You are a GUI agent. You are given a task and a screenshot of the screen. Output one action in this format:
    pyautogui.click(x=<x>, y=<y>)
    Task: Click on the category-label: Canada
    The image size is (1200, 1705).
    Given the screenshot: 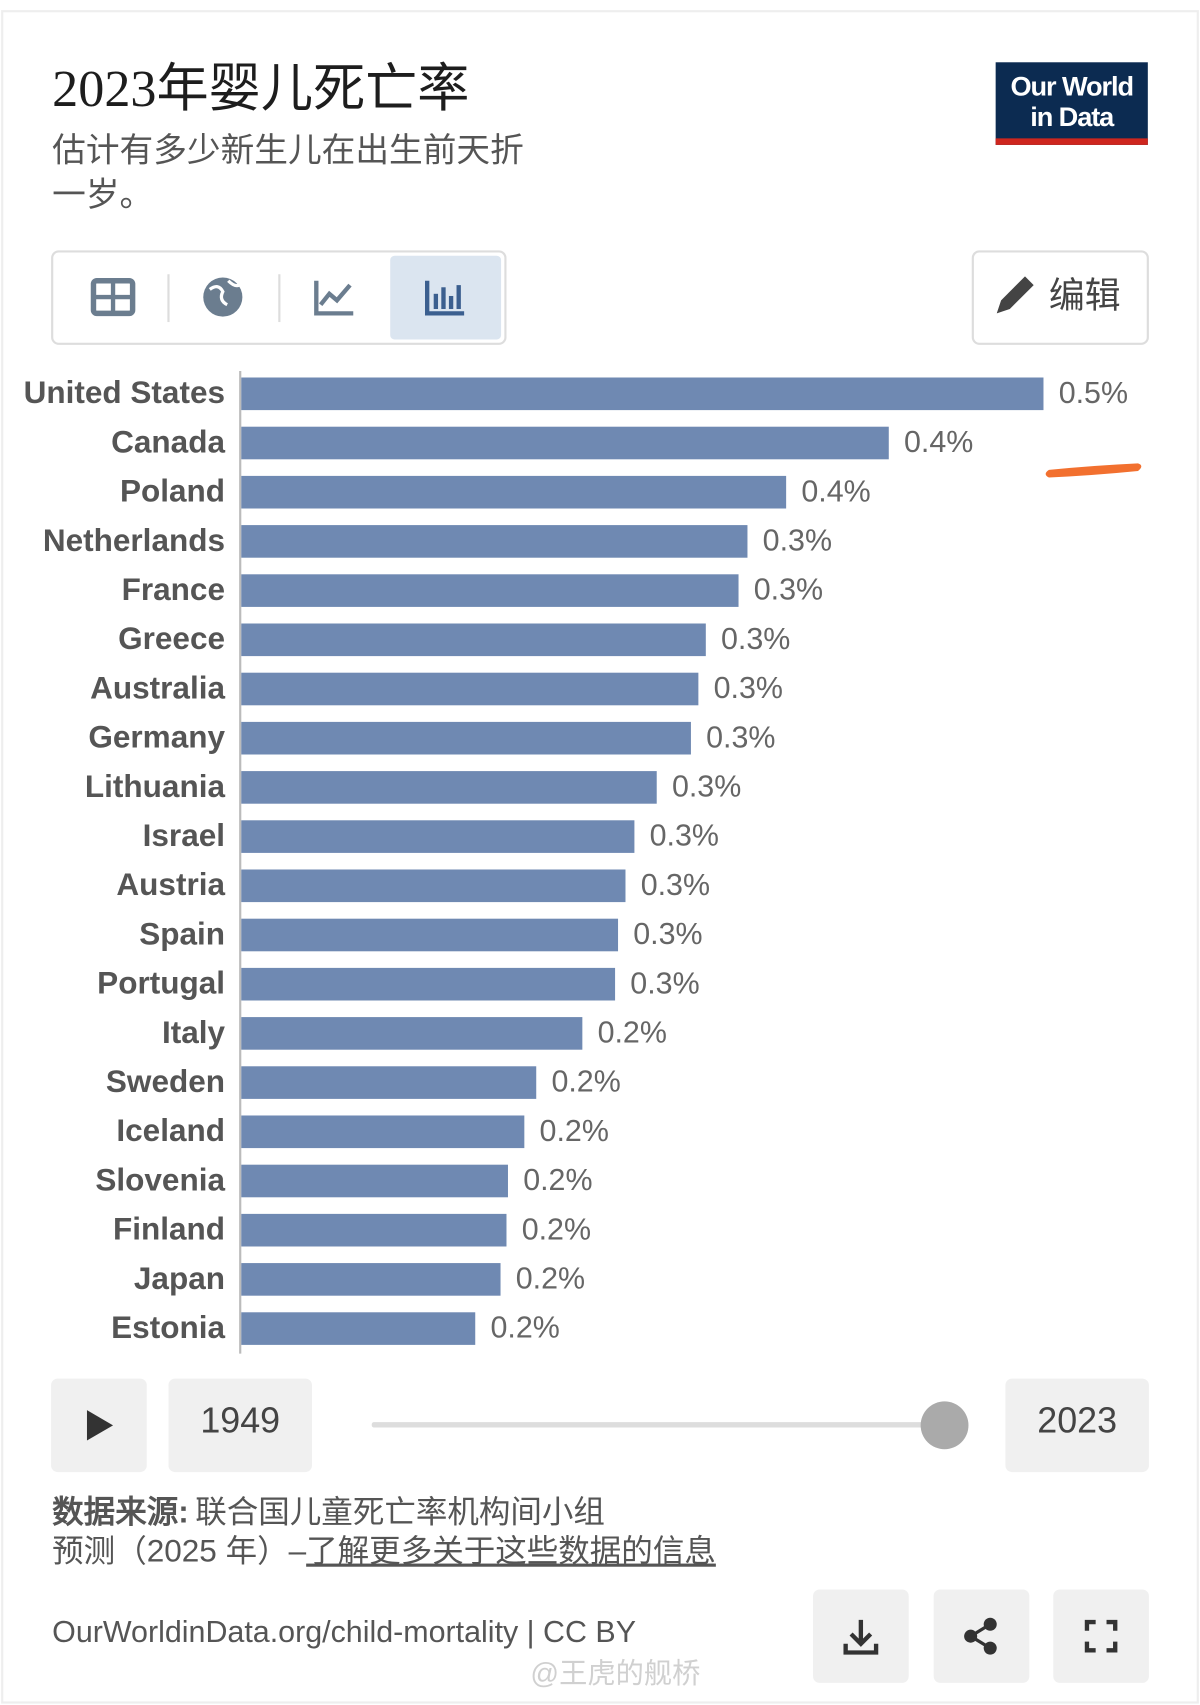 What is the action you would take?
    pyautogui.click(x=168, y=441)
    